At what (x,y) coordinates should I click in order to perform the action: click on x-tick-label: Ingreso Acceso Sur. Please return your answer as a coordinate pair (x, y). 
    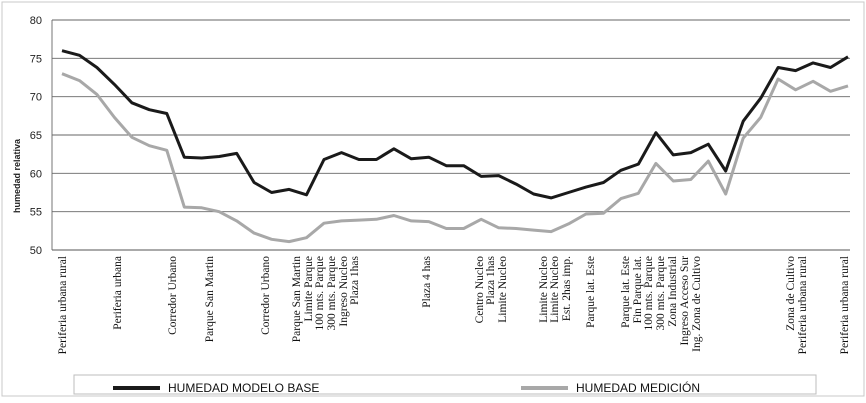
    Looking at the image, I should click on (685, 301).